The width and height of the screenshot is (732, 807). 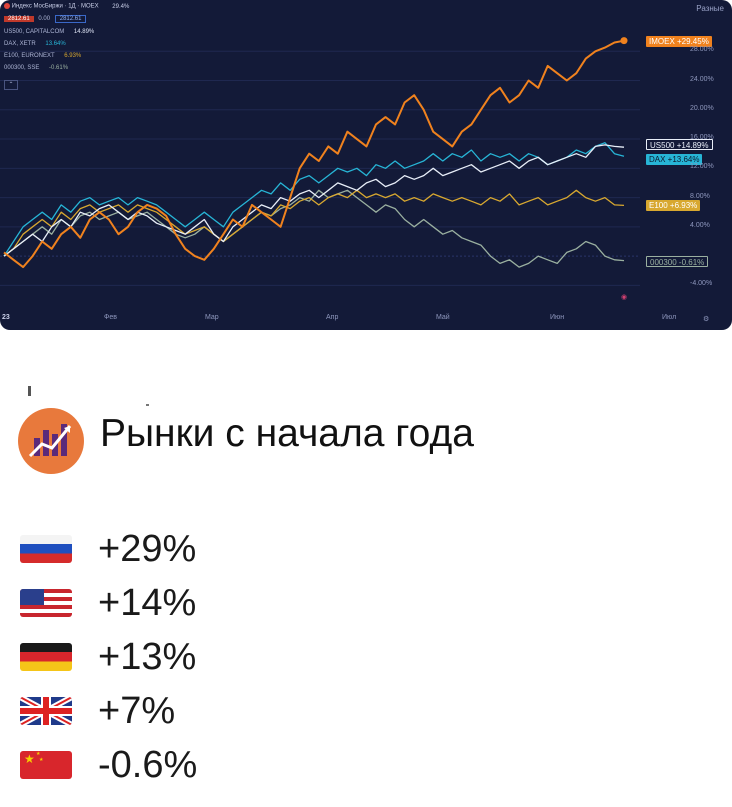 What do you see at coordinates (6, 317) in the screenshot?
I see `x-tick-label: 23` at bounding box center [6, 317].